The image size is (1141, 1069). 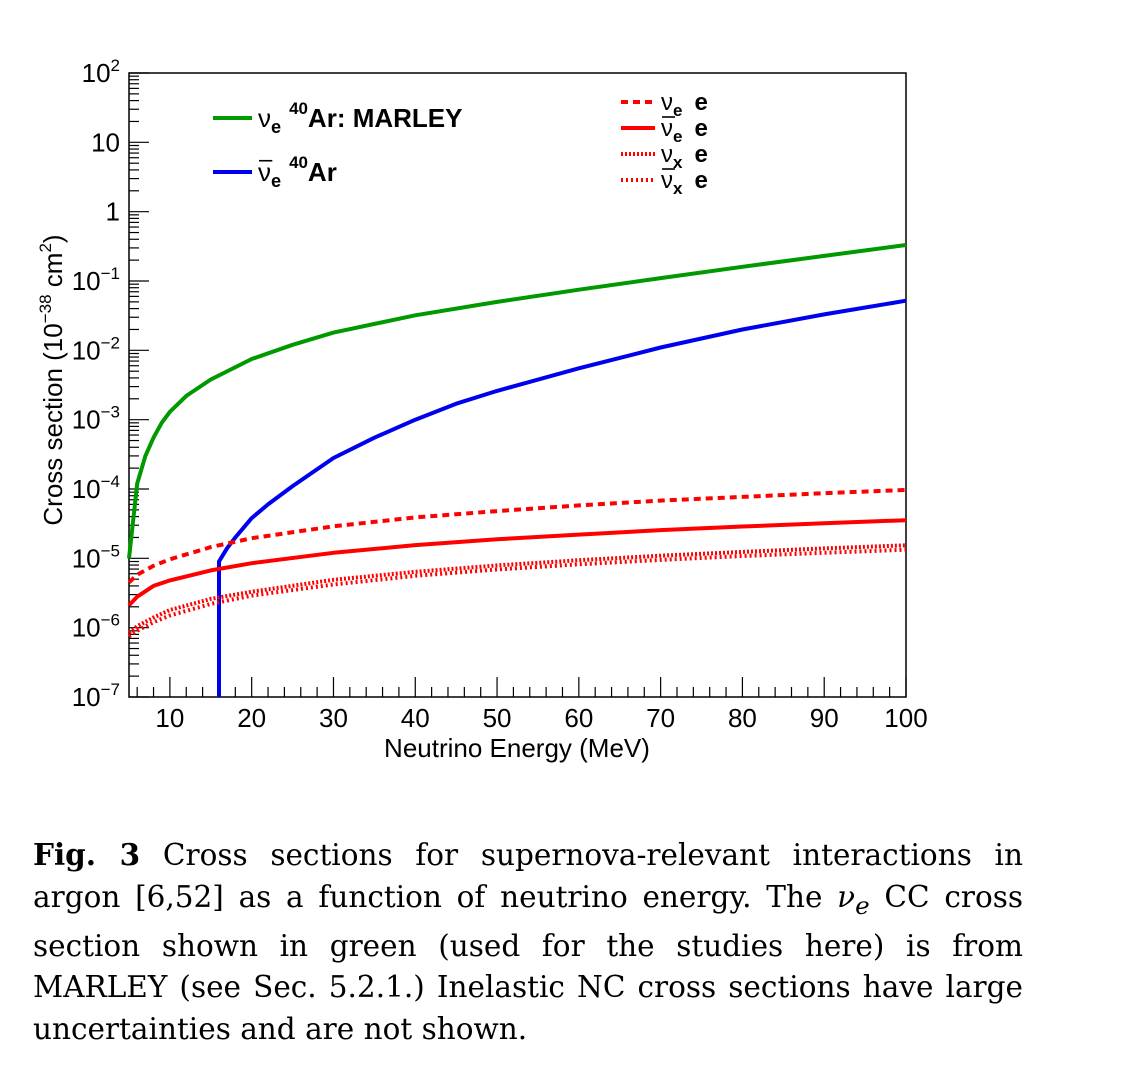 I want to click on y-tick-label: 10⁻⁵, so click(x=96, y=557).